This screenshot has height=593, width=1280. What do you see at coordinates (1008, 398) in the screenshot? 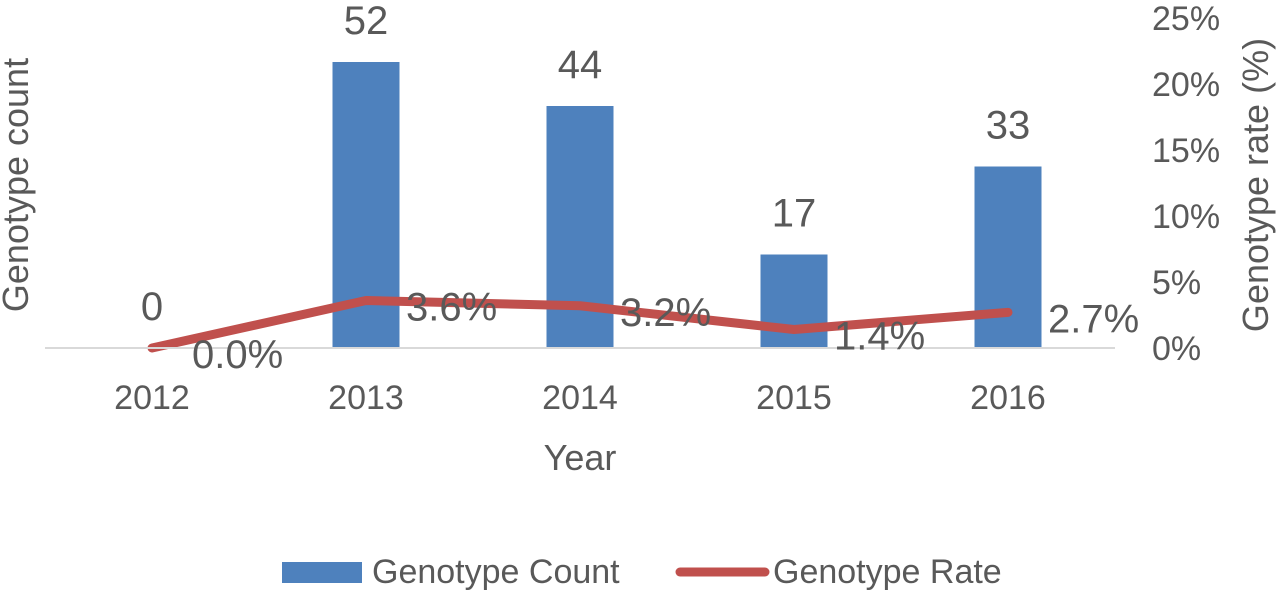
I see `x-tick-2016: 2016` at bounding box center [1008, 398].